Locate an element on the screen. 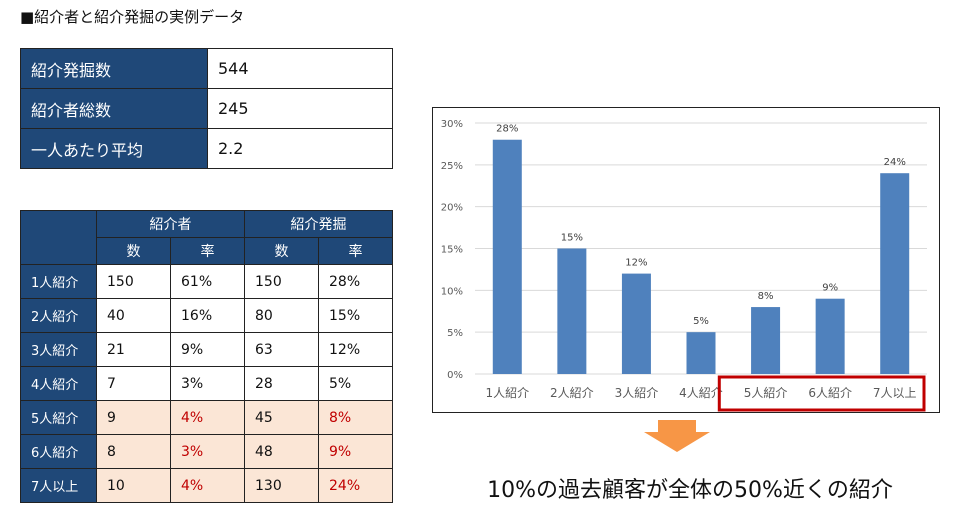 Image resolution: width=957 pixels, height=528 pixels. highlight-box is located at coordinates (821, 393).